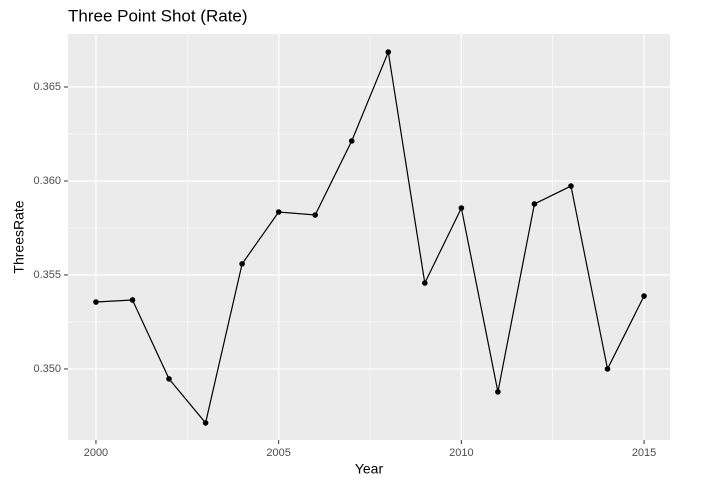  Describe the element at coordinates (47, 369) in the screenshot. I see `y-tick-label: 0.350` at that location.